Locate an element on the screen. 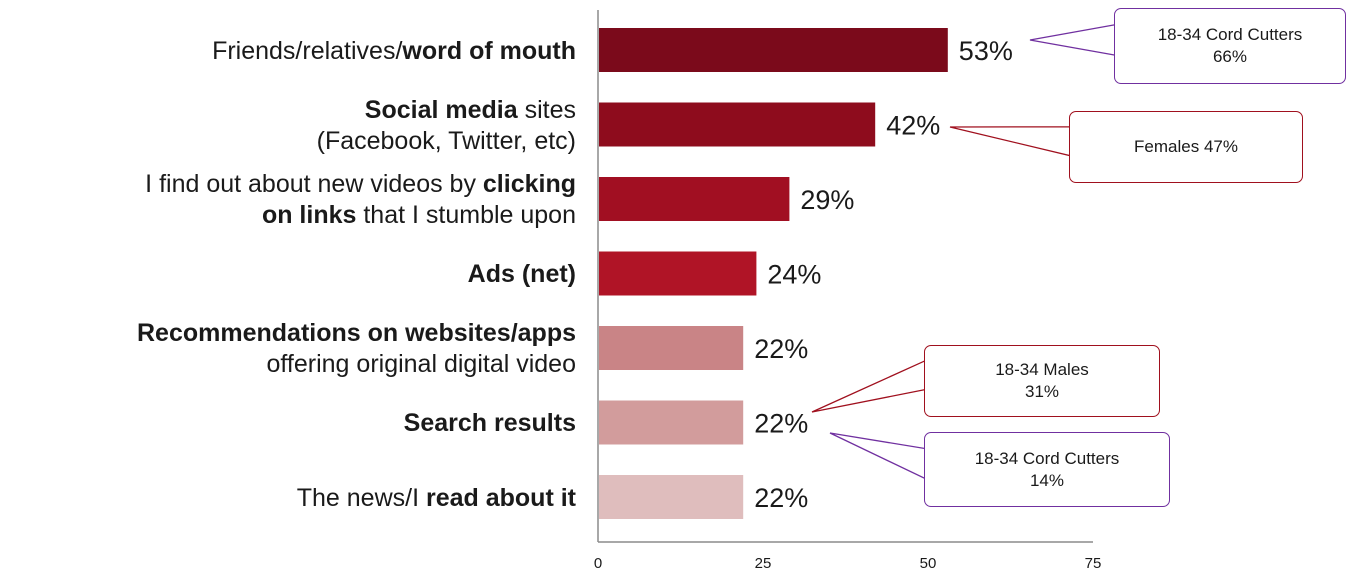  category-label-text: The news/I is located at coordinates (361, 497).